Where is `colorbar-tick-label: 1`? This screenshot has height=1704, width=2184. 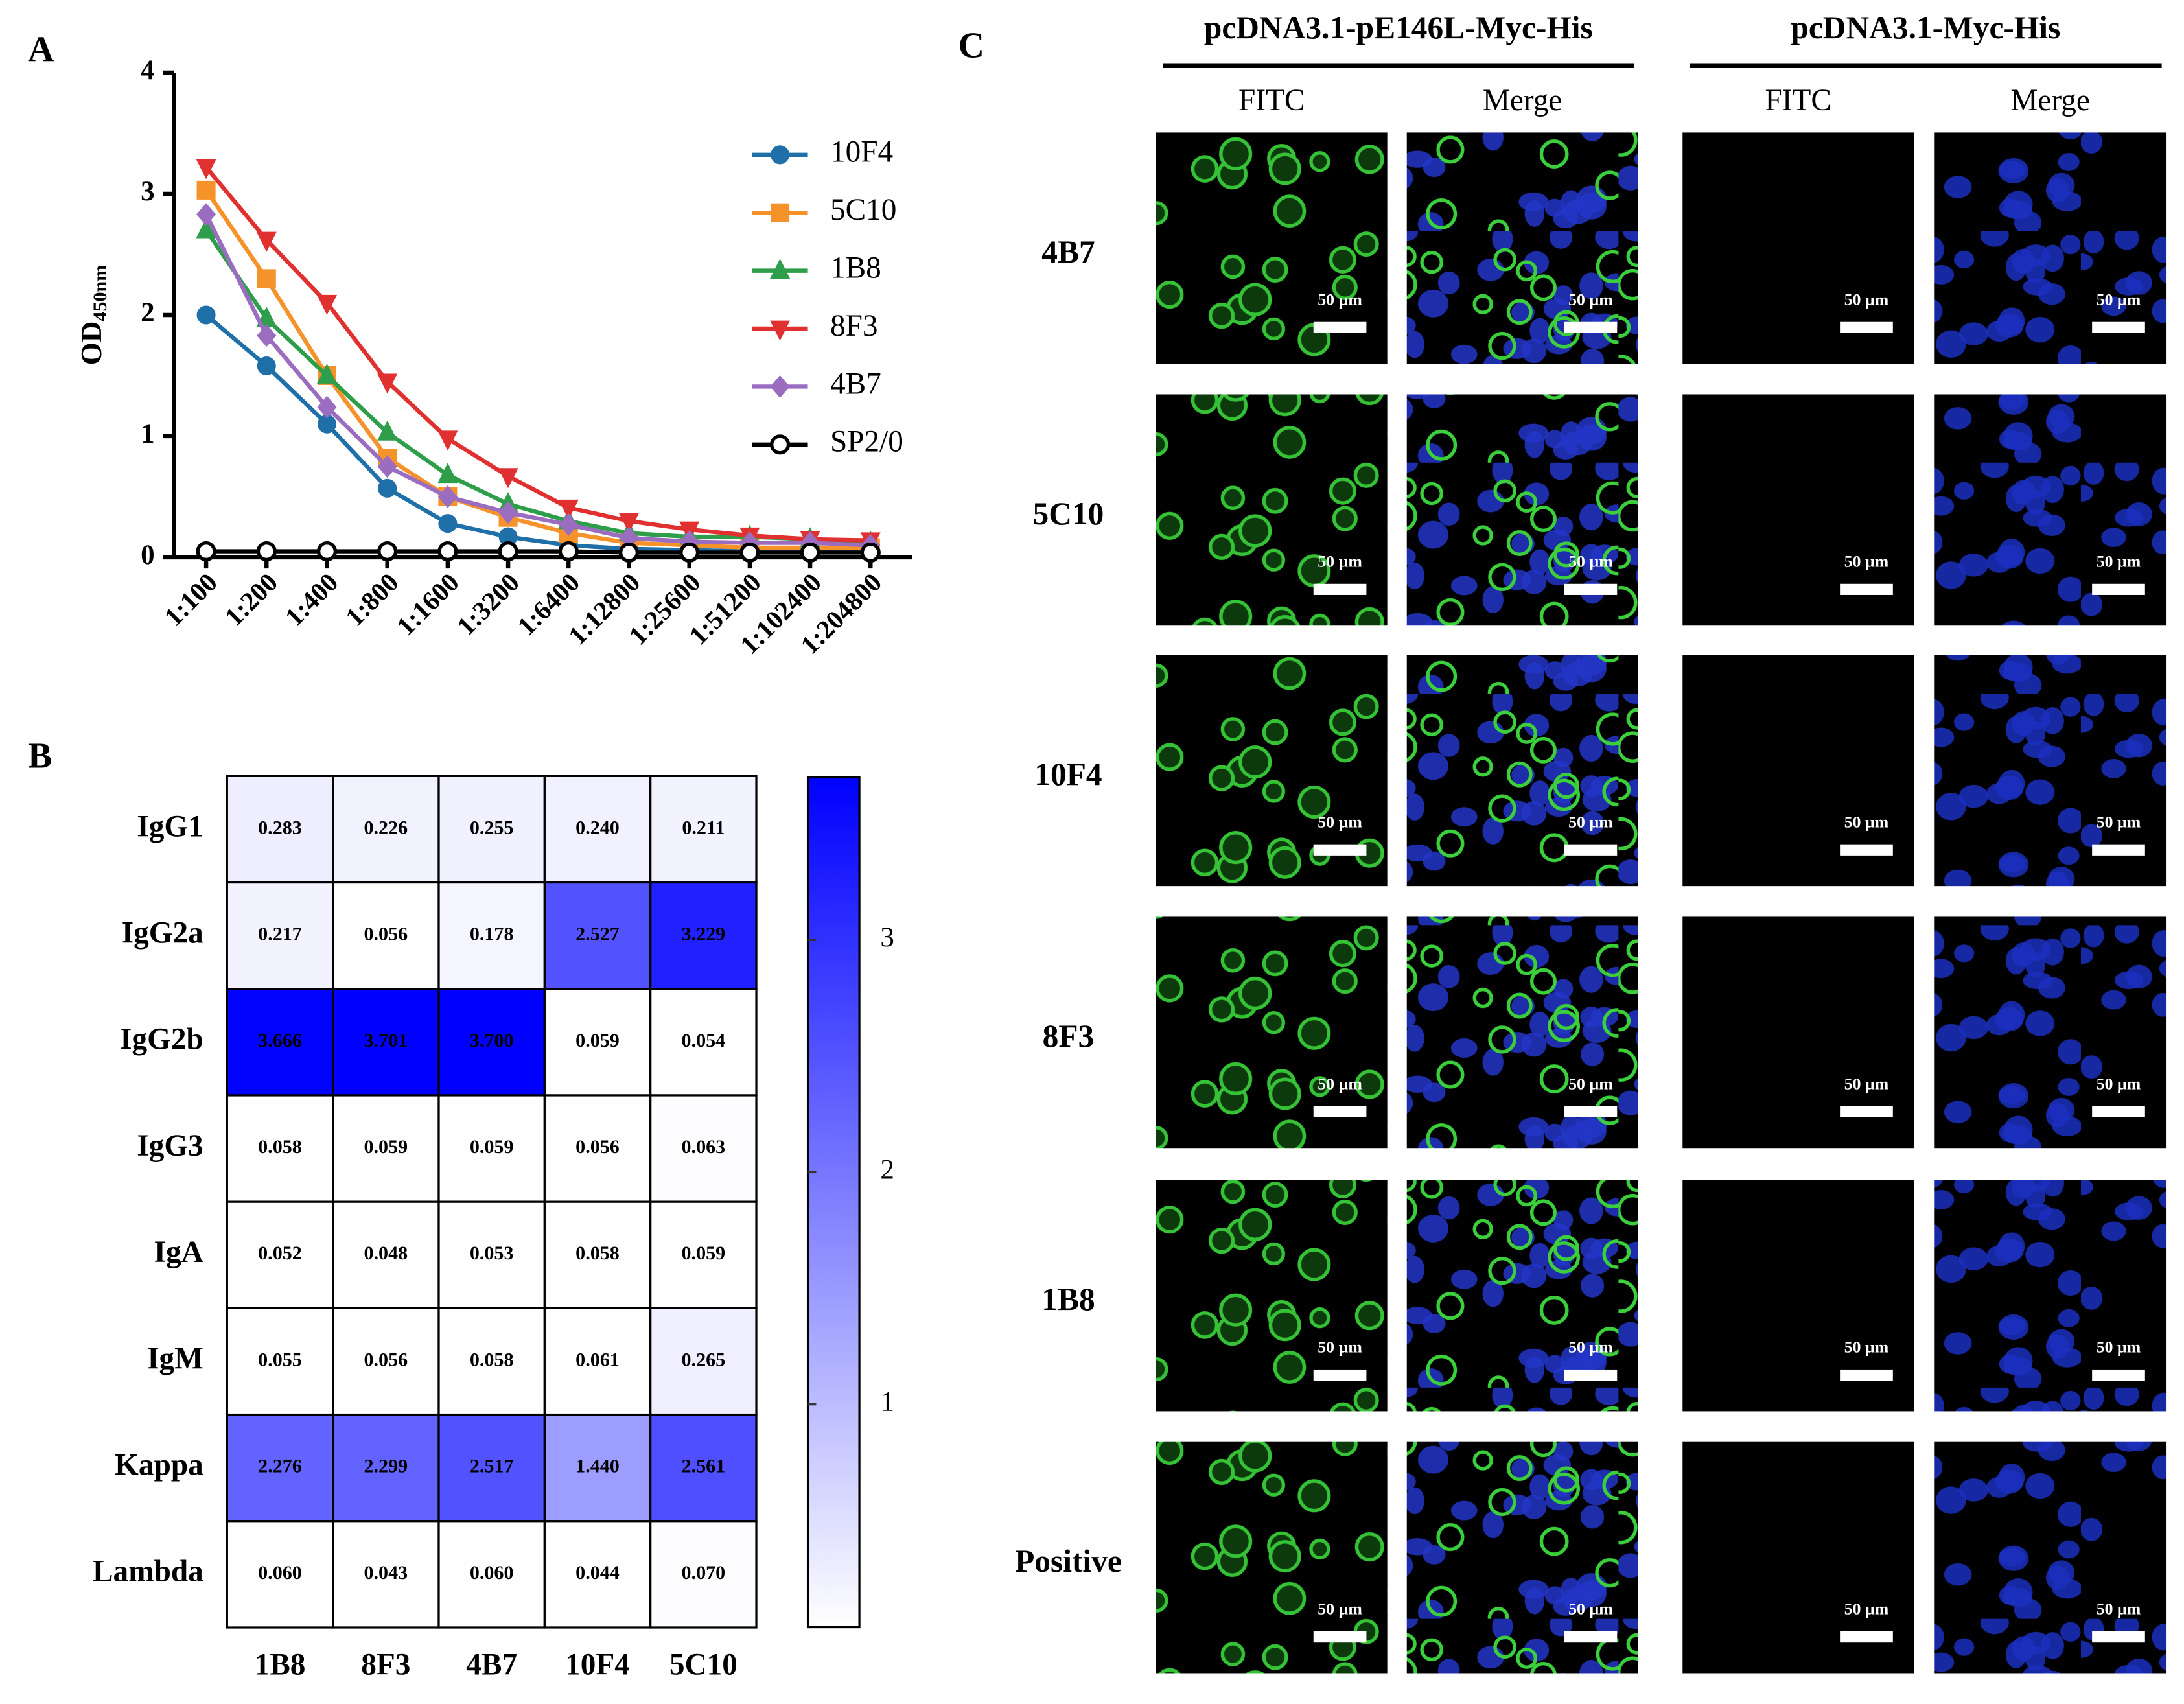 colorbar-tick-label: 1 is located at coordinates (887, 1402).